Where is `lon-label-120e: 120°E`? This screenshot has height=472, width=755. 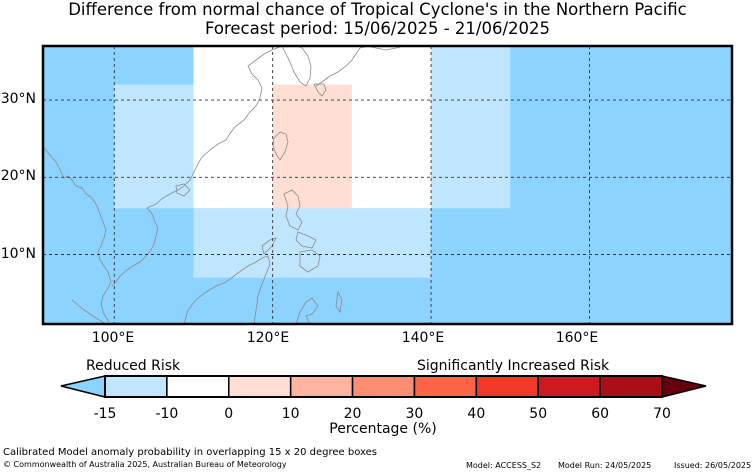 lon-label-120e: 120°E is located at coordinates (268, 338).